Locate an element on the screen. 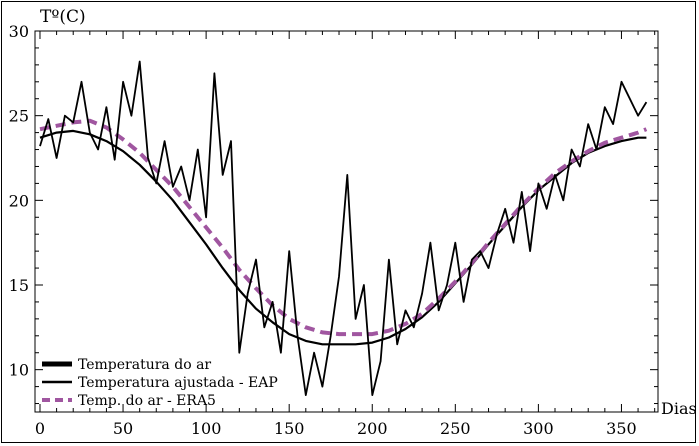  y-tick-label: 20 is located at coordinates (19, 200).